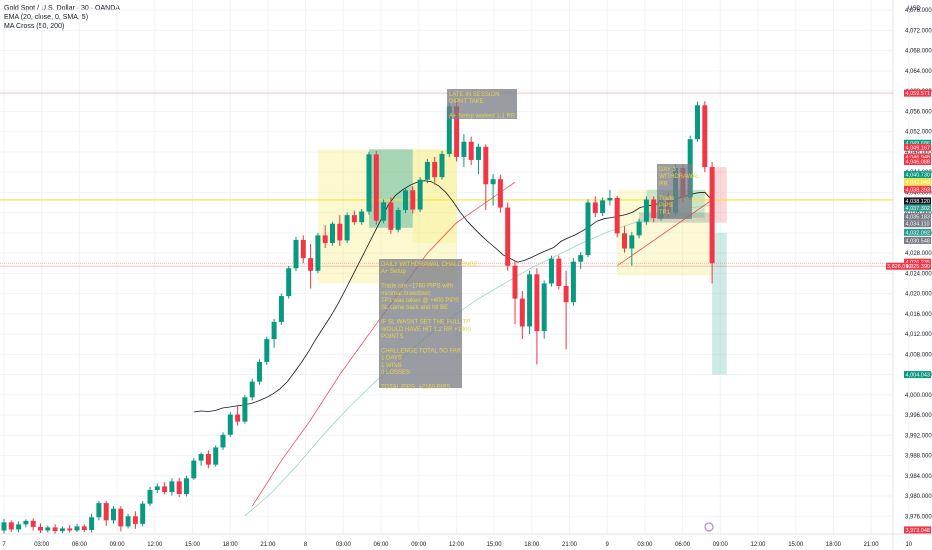 Image resolution: width=932 pixels, height=550 pixels. I want to click on price-tick-label: 4,052.000, so click(918, 133).